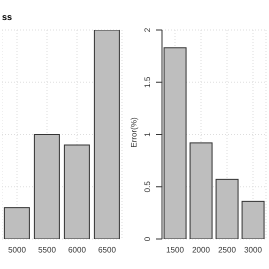 The width and height of the screenshot is (269, 269). What do you see at coordinates (7, 17) in the screenshot?
I see `chart-title: ss` at bounding box center [7, 17].